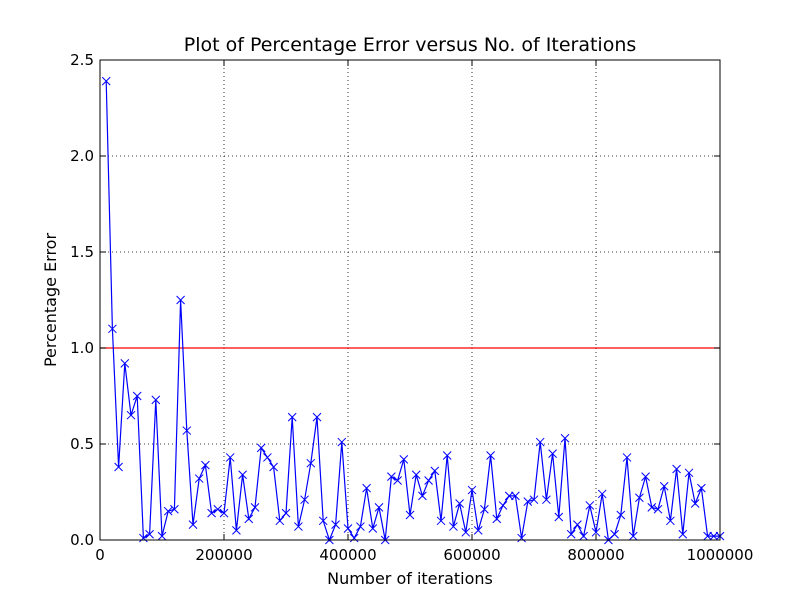 This screenshot has width=800, height=600. I want to click on x-axis-label: Number of iterations, so click(410, 578).